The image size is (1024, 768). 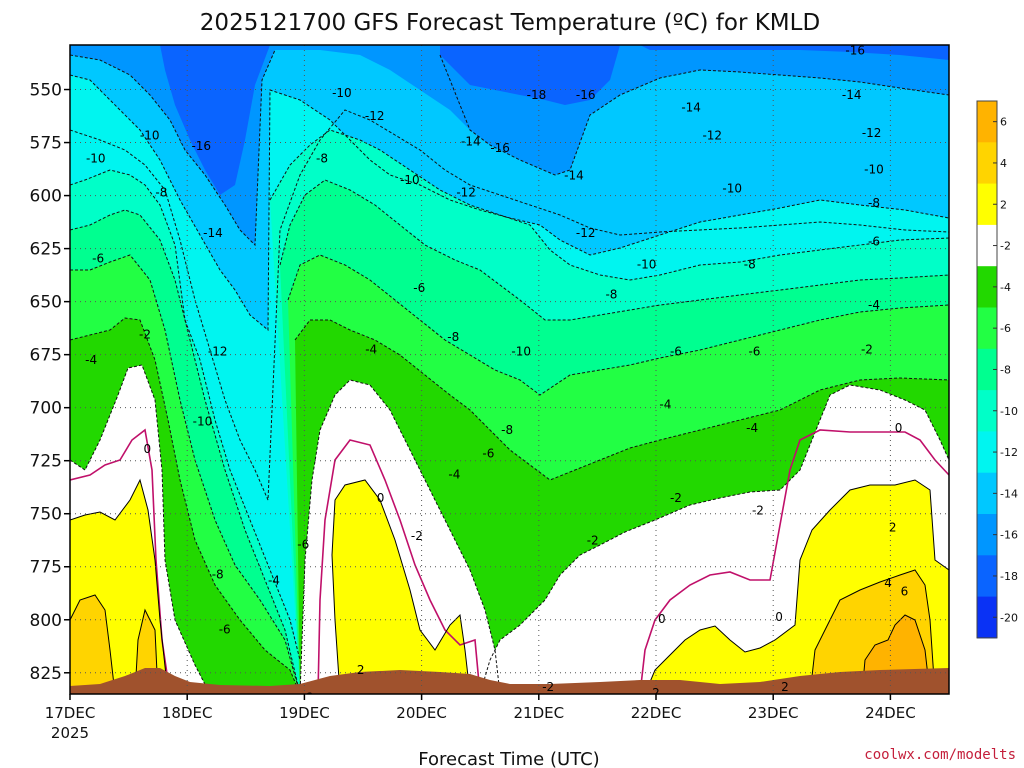 What do you see at coordinates (1009, 411) in the screenshot?
I see `colorbar-label: -10` at bounding box center [1009, 411].